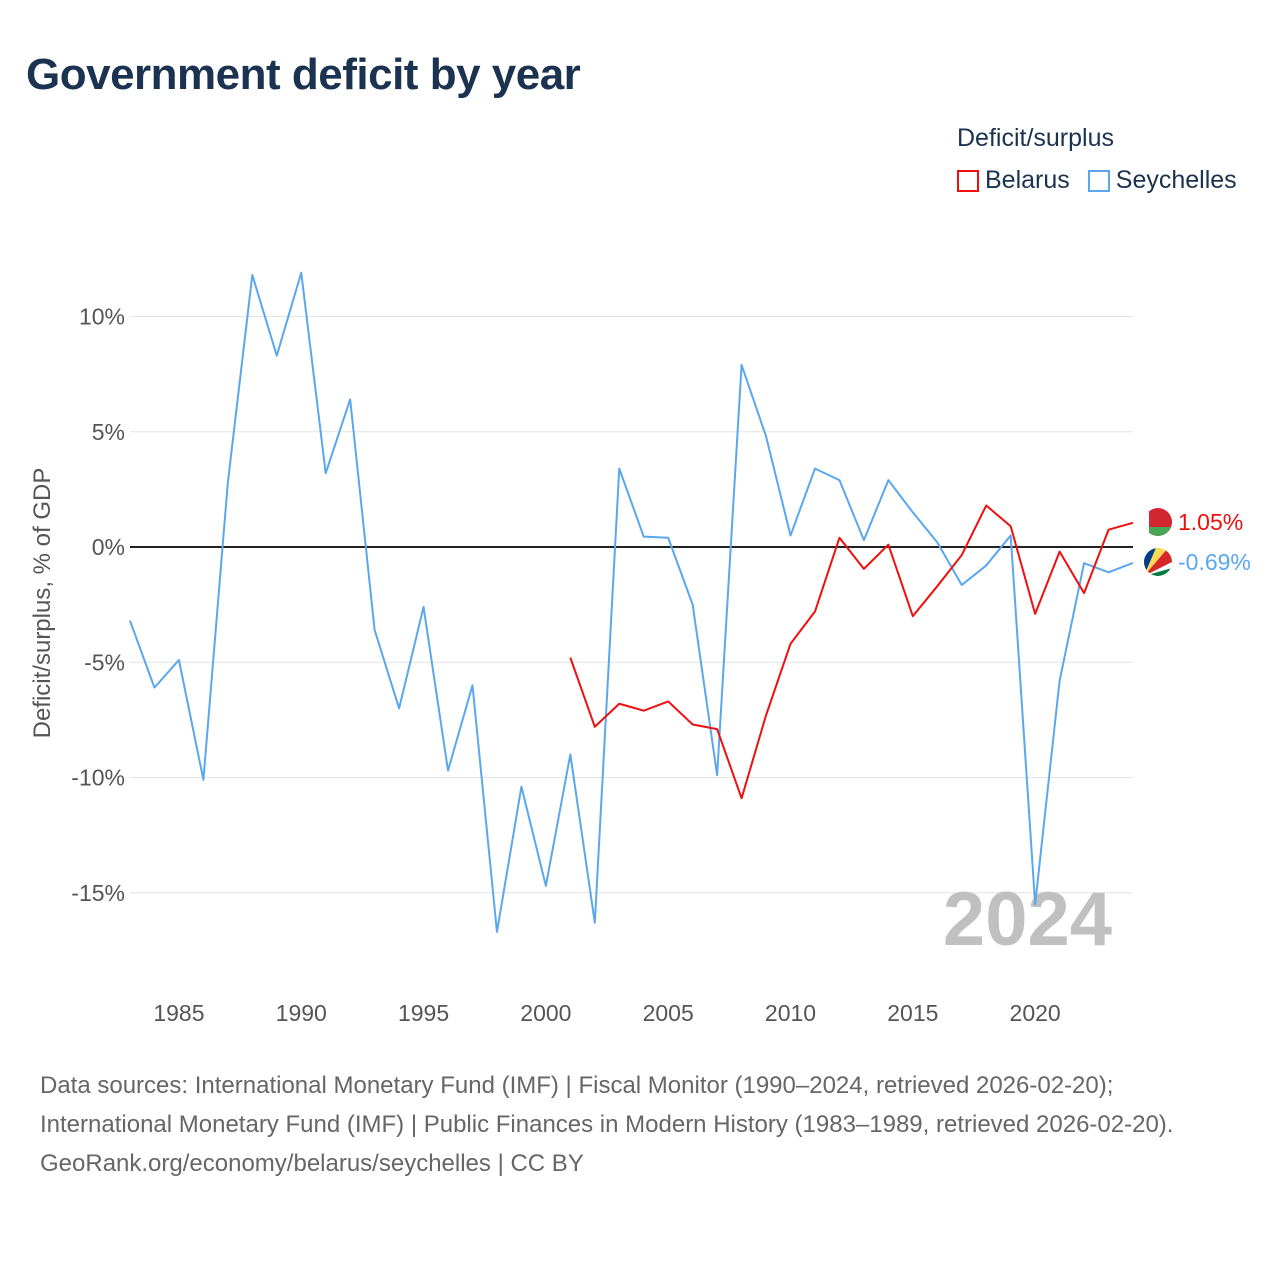 Image resolution: width=1280 pixels, height=1280 pixels. What do you see at coordinates (545, 1013) in the screenshot?
I see `x-tick-label: 2000` at bounding box center [545, 1013].